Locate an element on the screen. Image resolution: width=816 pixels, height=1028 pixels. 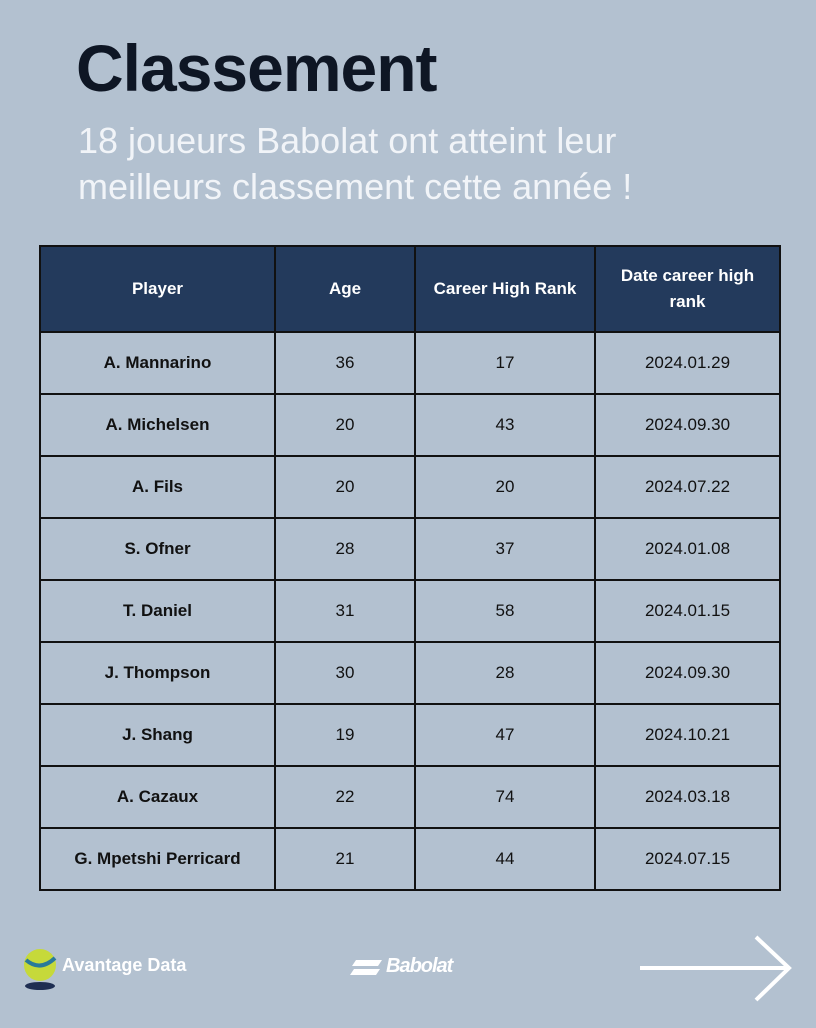
player-name: J. Shang is located at coordinates (157, 735).